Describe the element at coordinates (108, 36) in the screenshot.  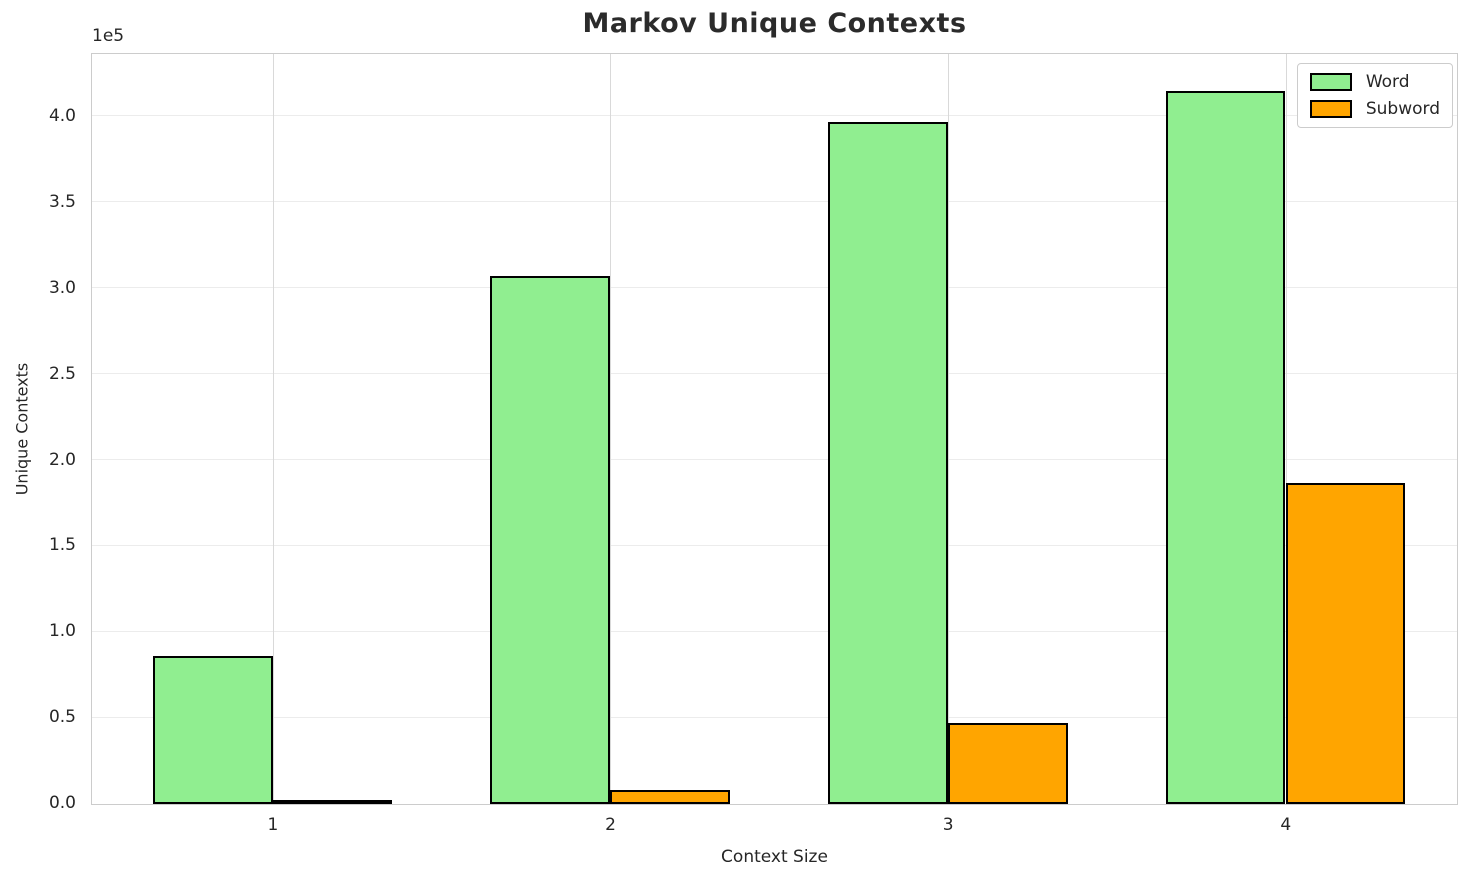
I see `y-axis-offset-label: 1e5` at that location.